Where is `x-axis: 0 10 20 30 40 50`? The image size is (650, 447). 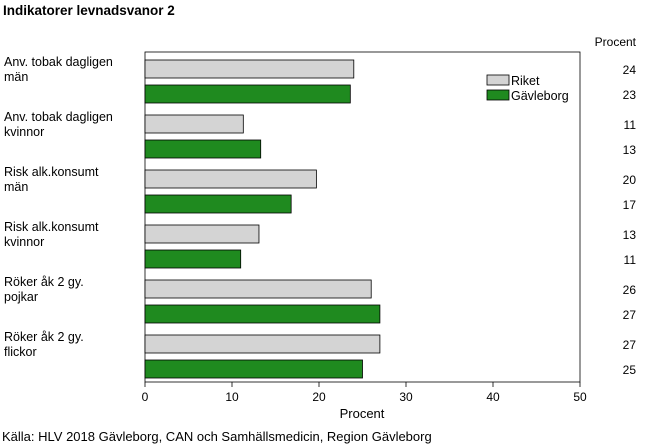
x-axis: 0 10 20 30 40 50 is located at coordinates (364, 393).